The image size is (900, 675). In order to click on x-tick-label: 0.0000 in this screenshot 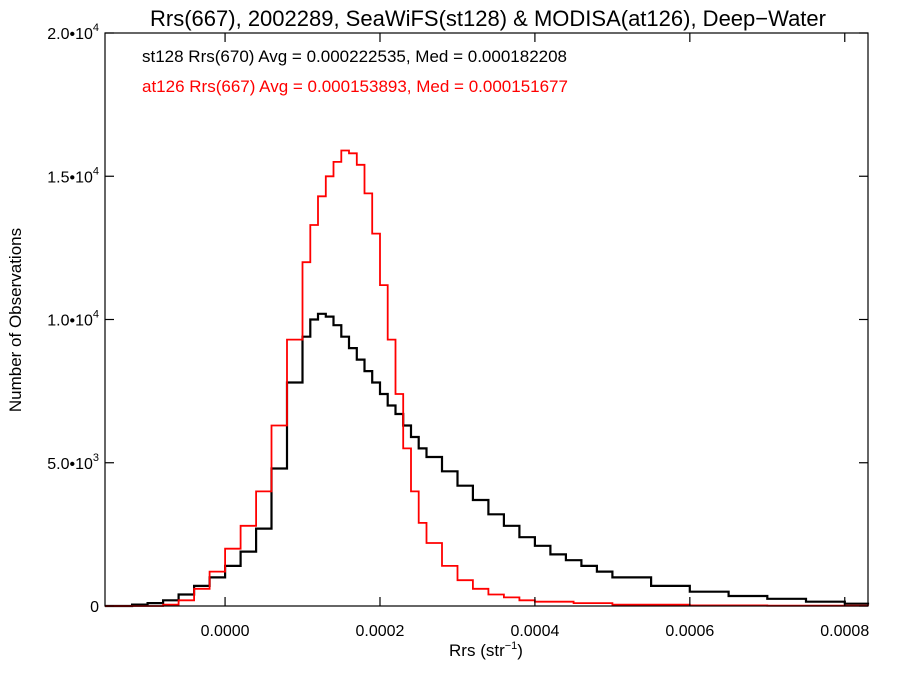, I will do `click(225, 631)`.